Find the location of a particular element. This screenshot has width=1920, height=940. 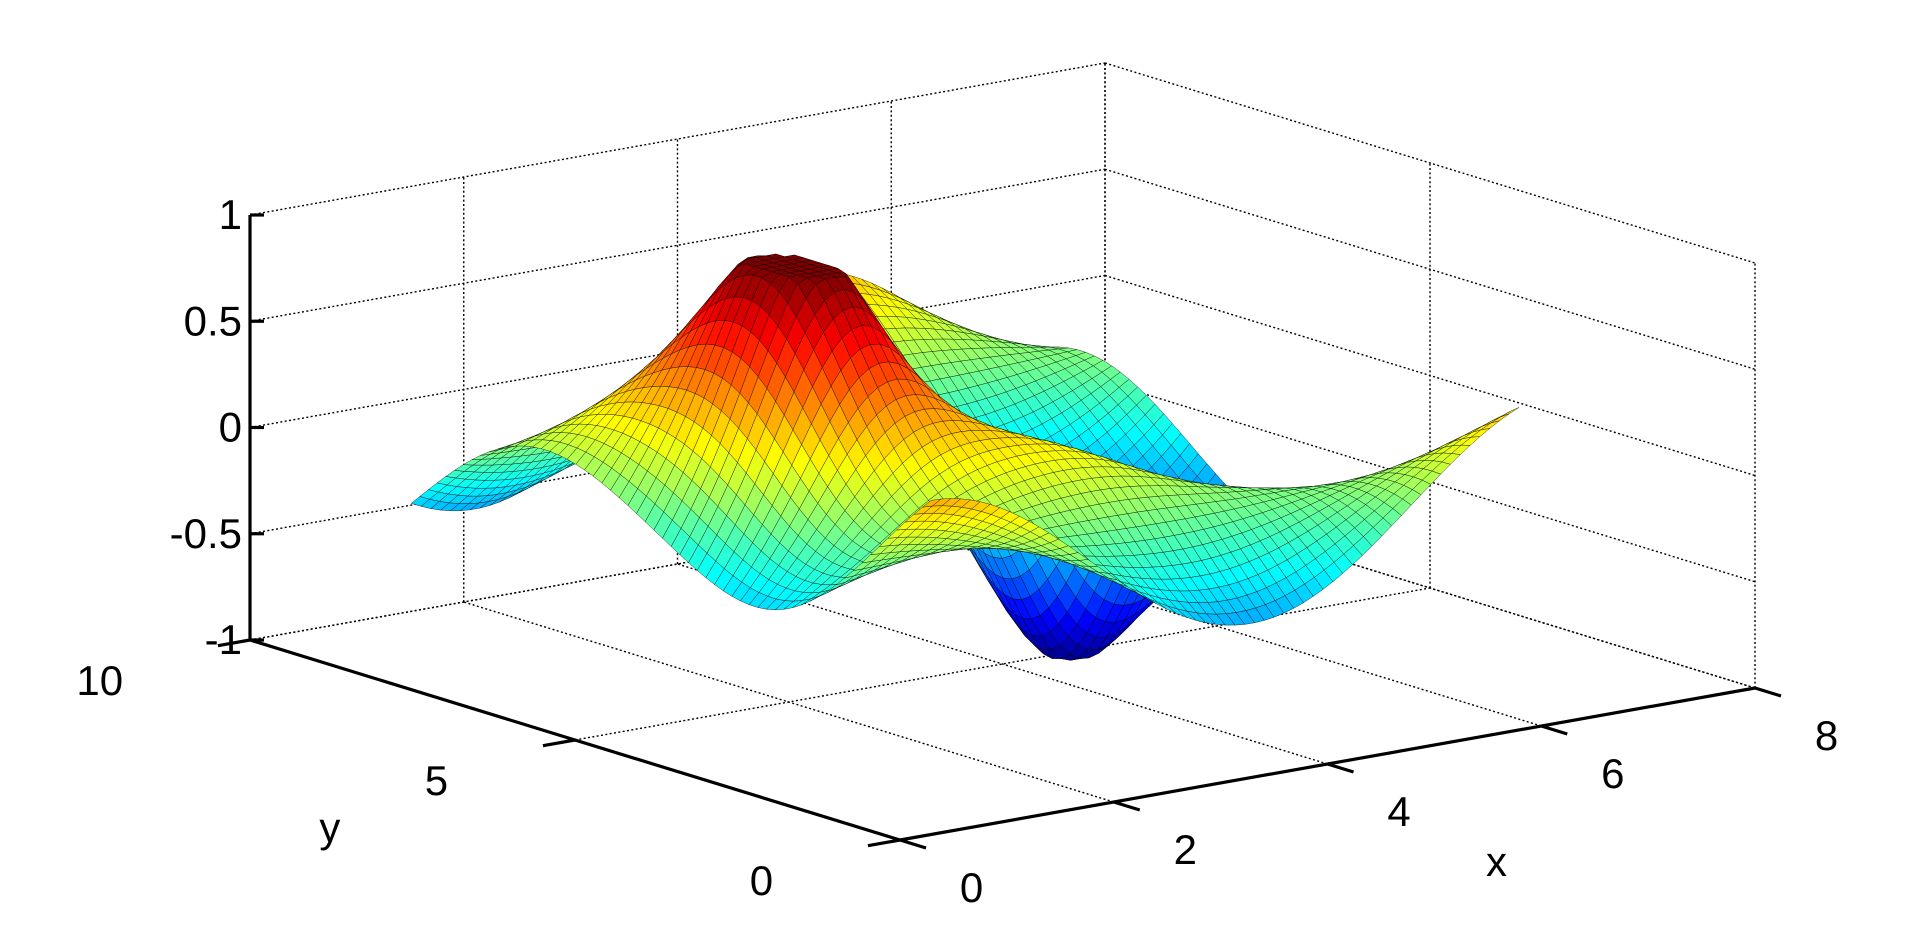

z-tick-label: -1 is located at coordinates (223, 639).